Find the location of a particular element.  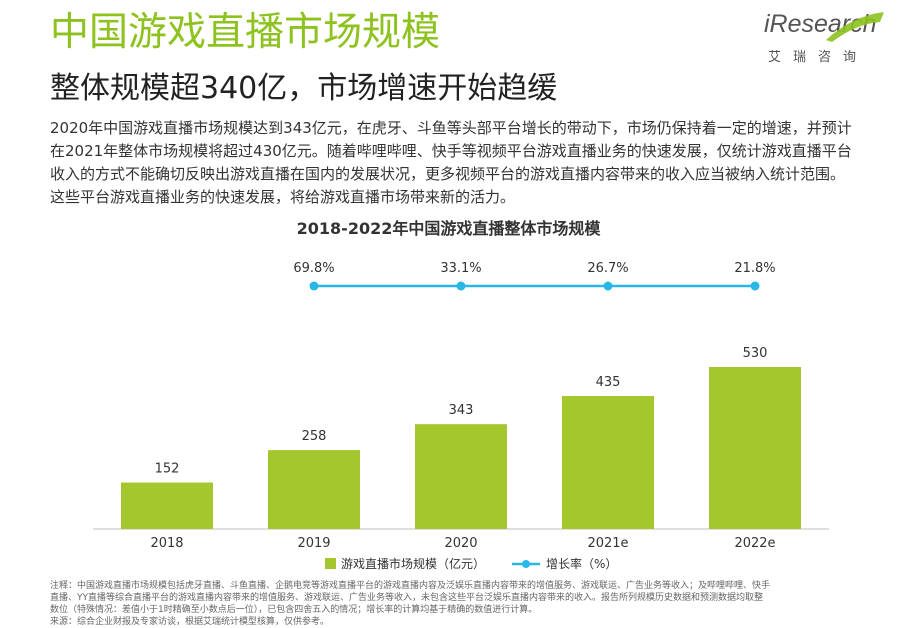

legend-line-marker is located at coordinates (526, 564).